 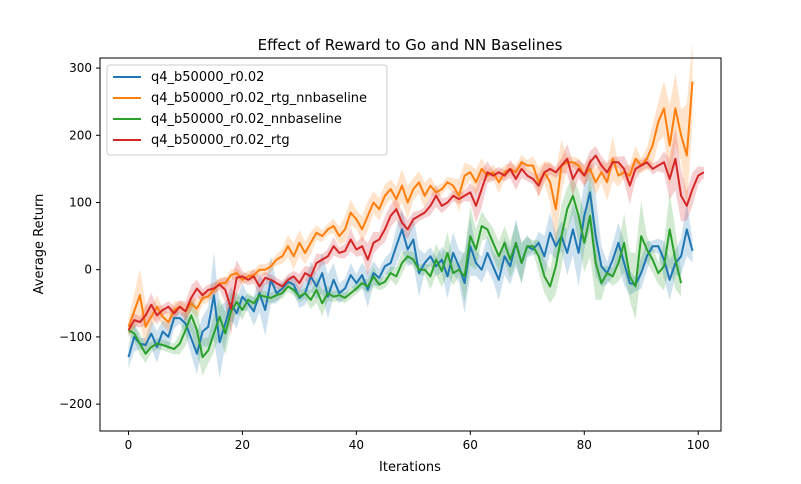 I want to click on x-tick-label: 20, so click(x=242, y=445).